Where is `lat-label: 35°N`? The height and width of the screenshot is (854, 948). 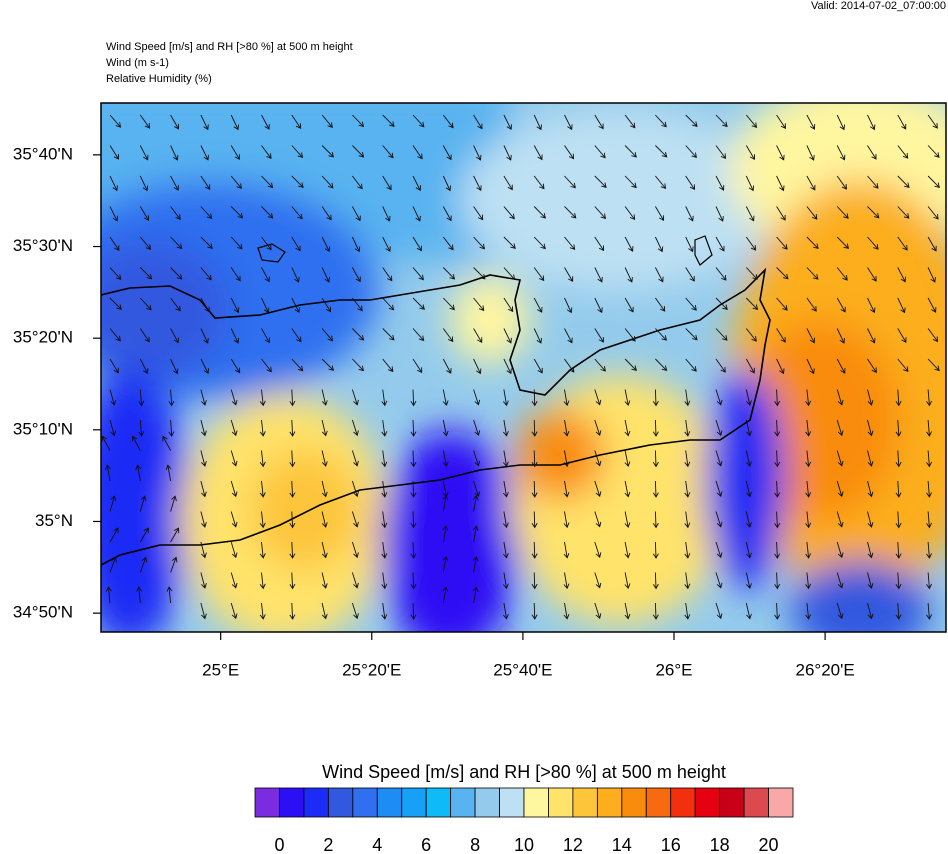
lat-label: 35°N is located at coordinates (54, 520).